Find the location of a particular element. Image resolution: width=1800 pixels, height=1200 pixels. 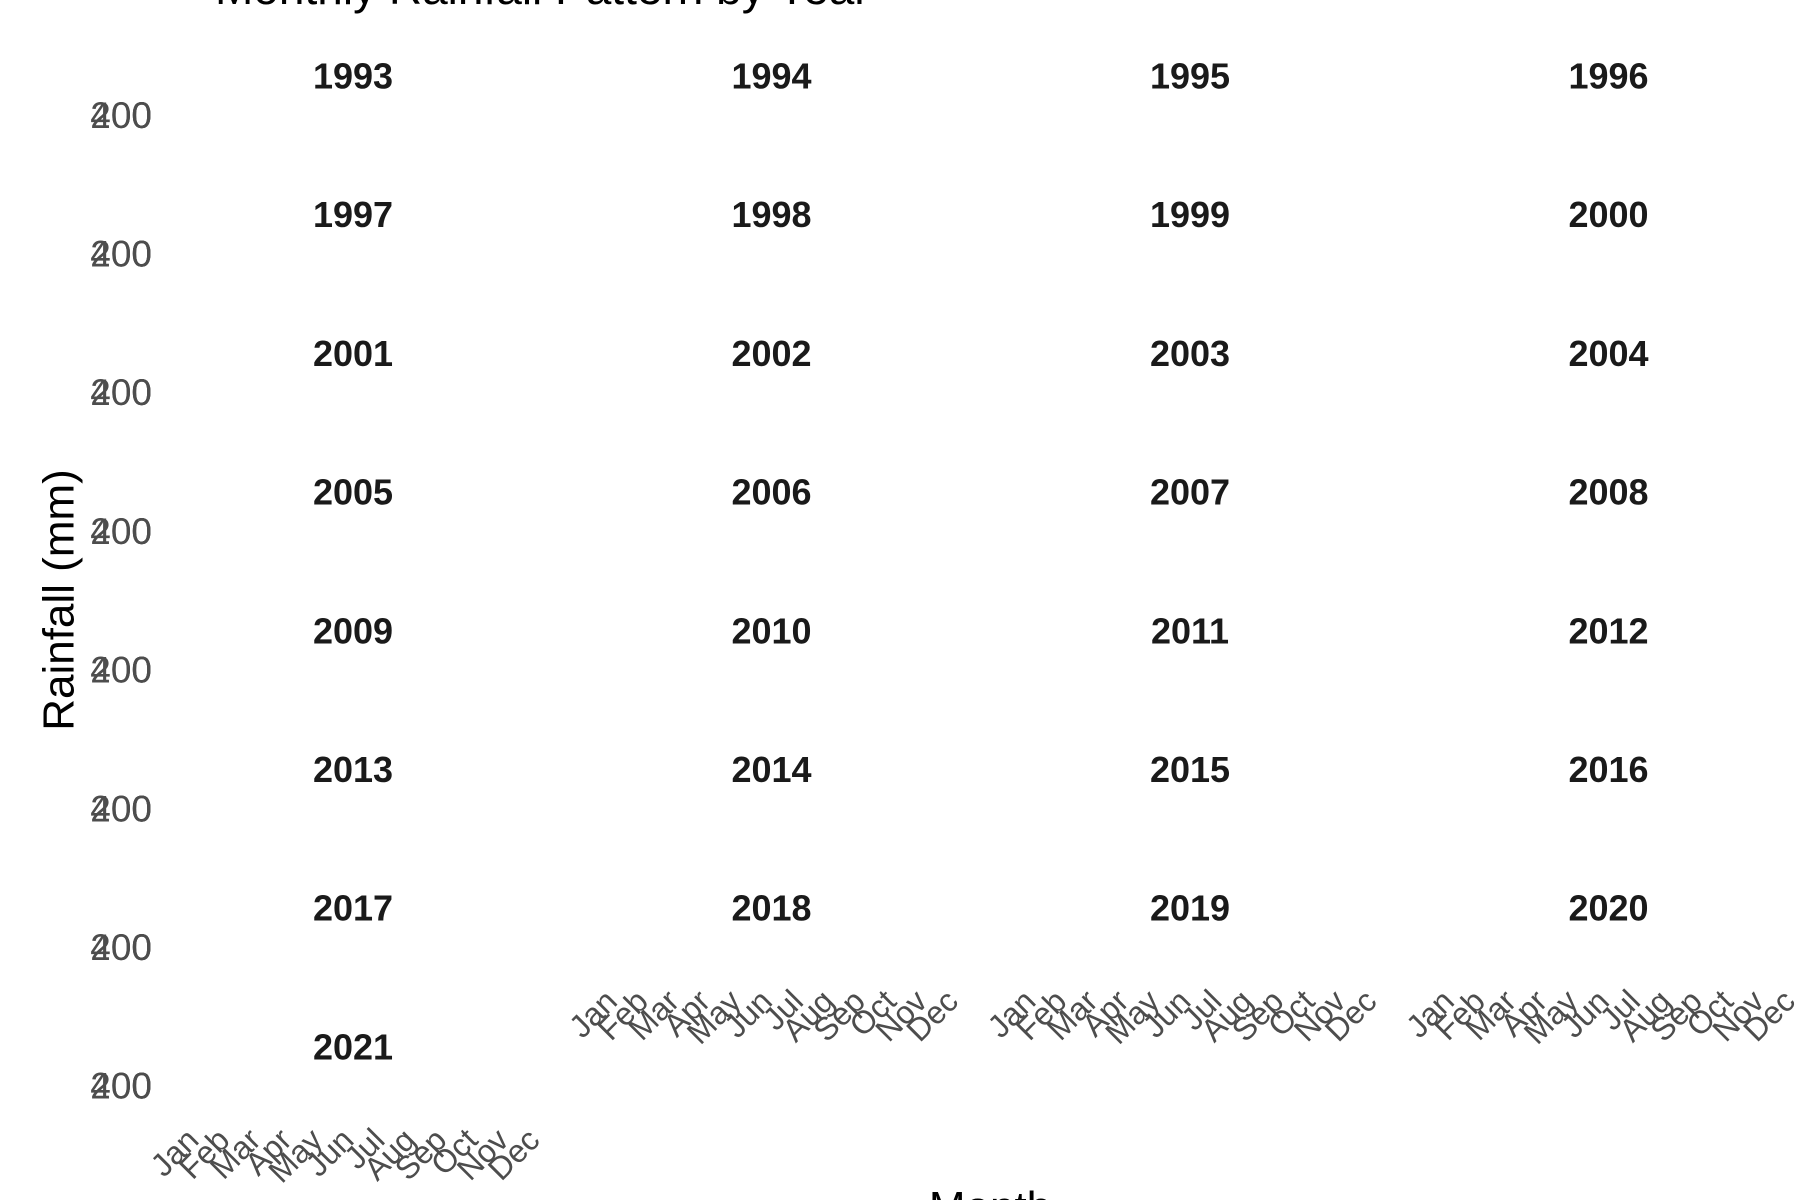

facet-title: 2009 is located at coordinates (353, 630).